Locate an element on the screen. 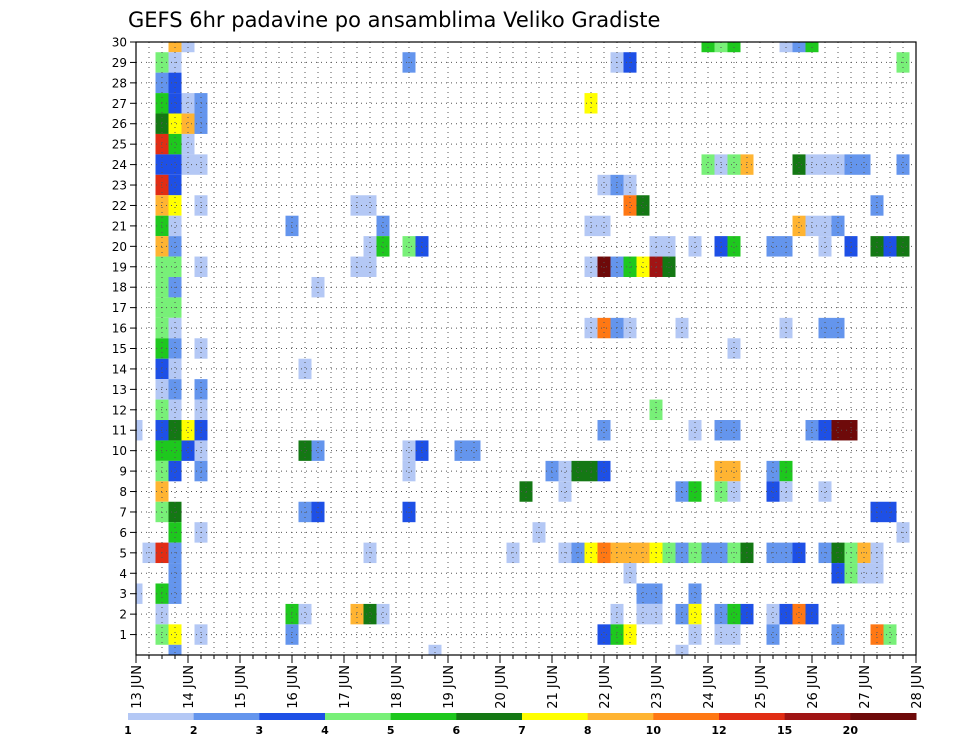  colorbar: 1 2 3 4 5 6 7 8 10 12 15 20 is located at coordinates (520, 725).